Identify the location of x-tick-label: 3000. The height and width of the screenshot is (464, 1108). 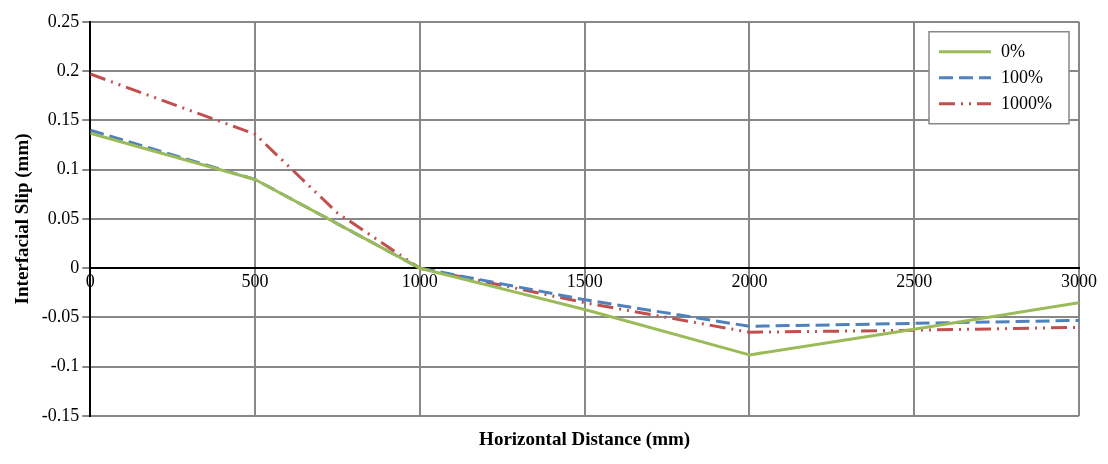
(1079, 280).